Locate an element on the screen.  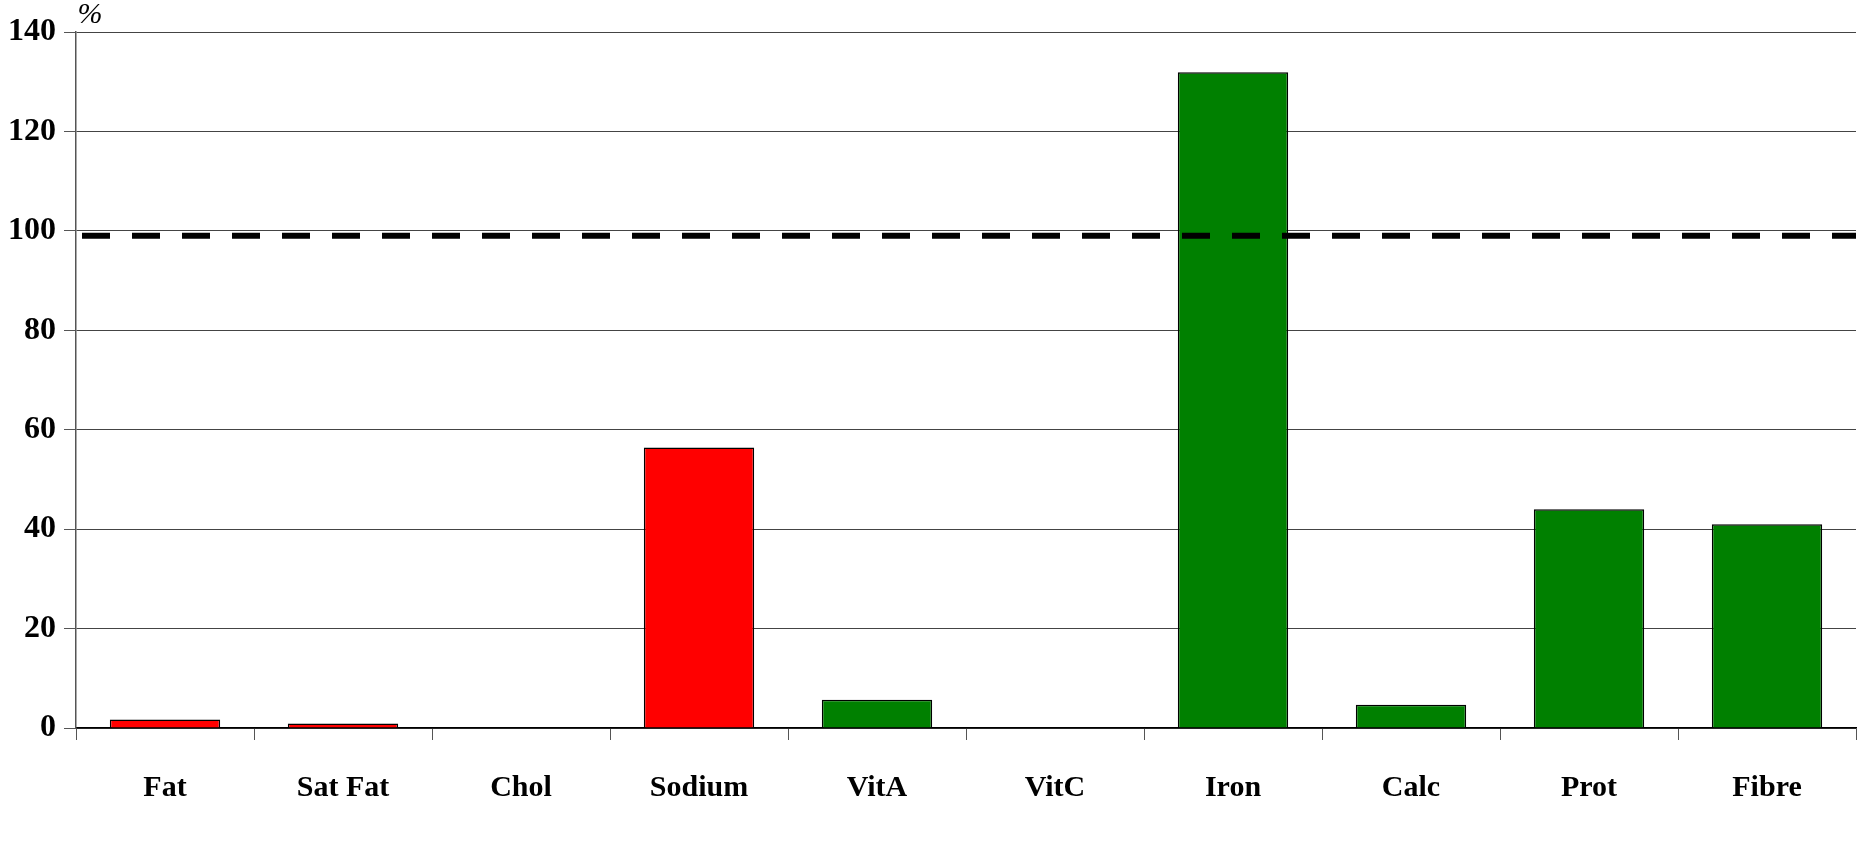
y-tick-label: 60 is located at coordinates (40, 426).